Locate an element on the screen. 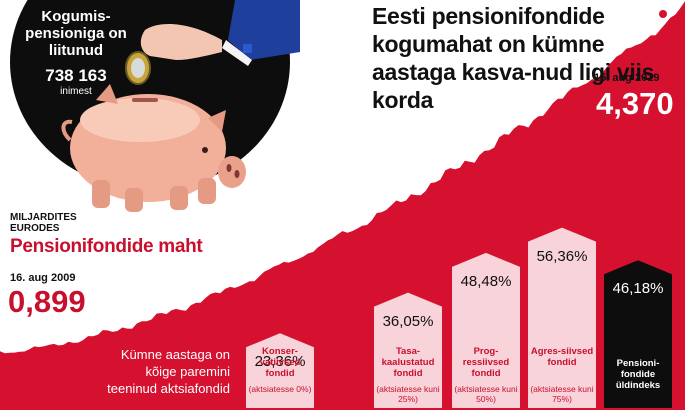  bar-category-label: Konser-vatiivsed fondid is located at coordinates (280, 362).